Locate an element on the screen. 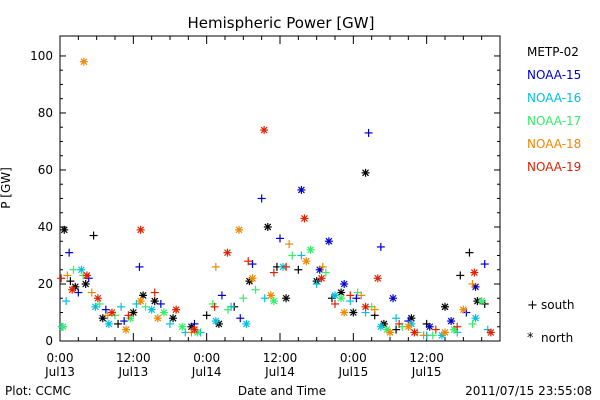  x-axis-label: Date and Time is located at coordinates (282, 391).